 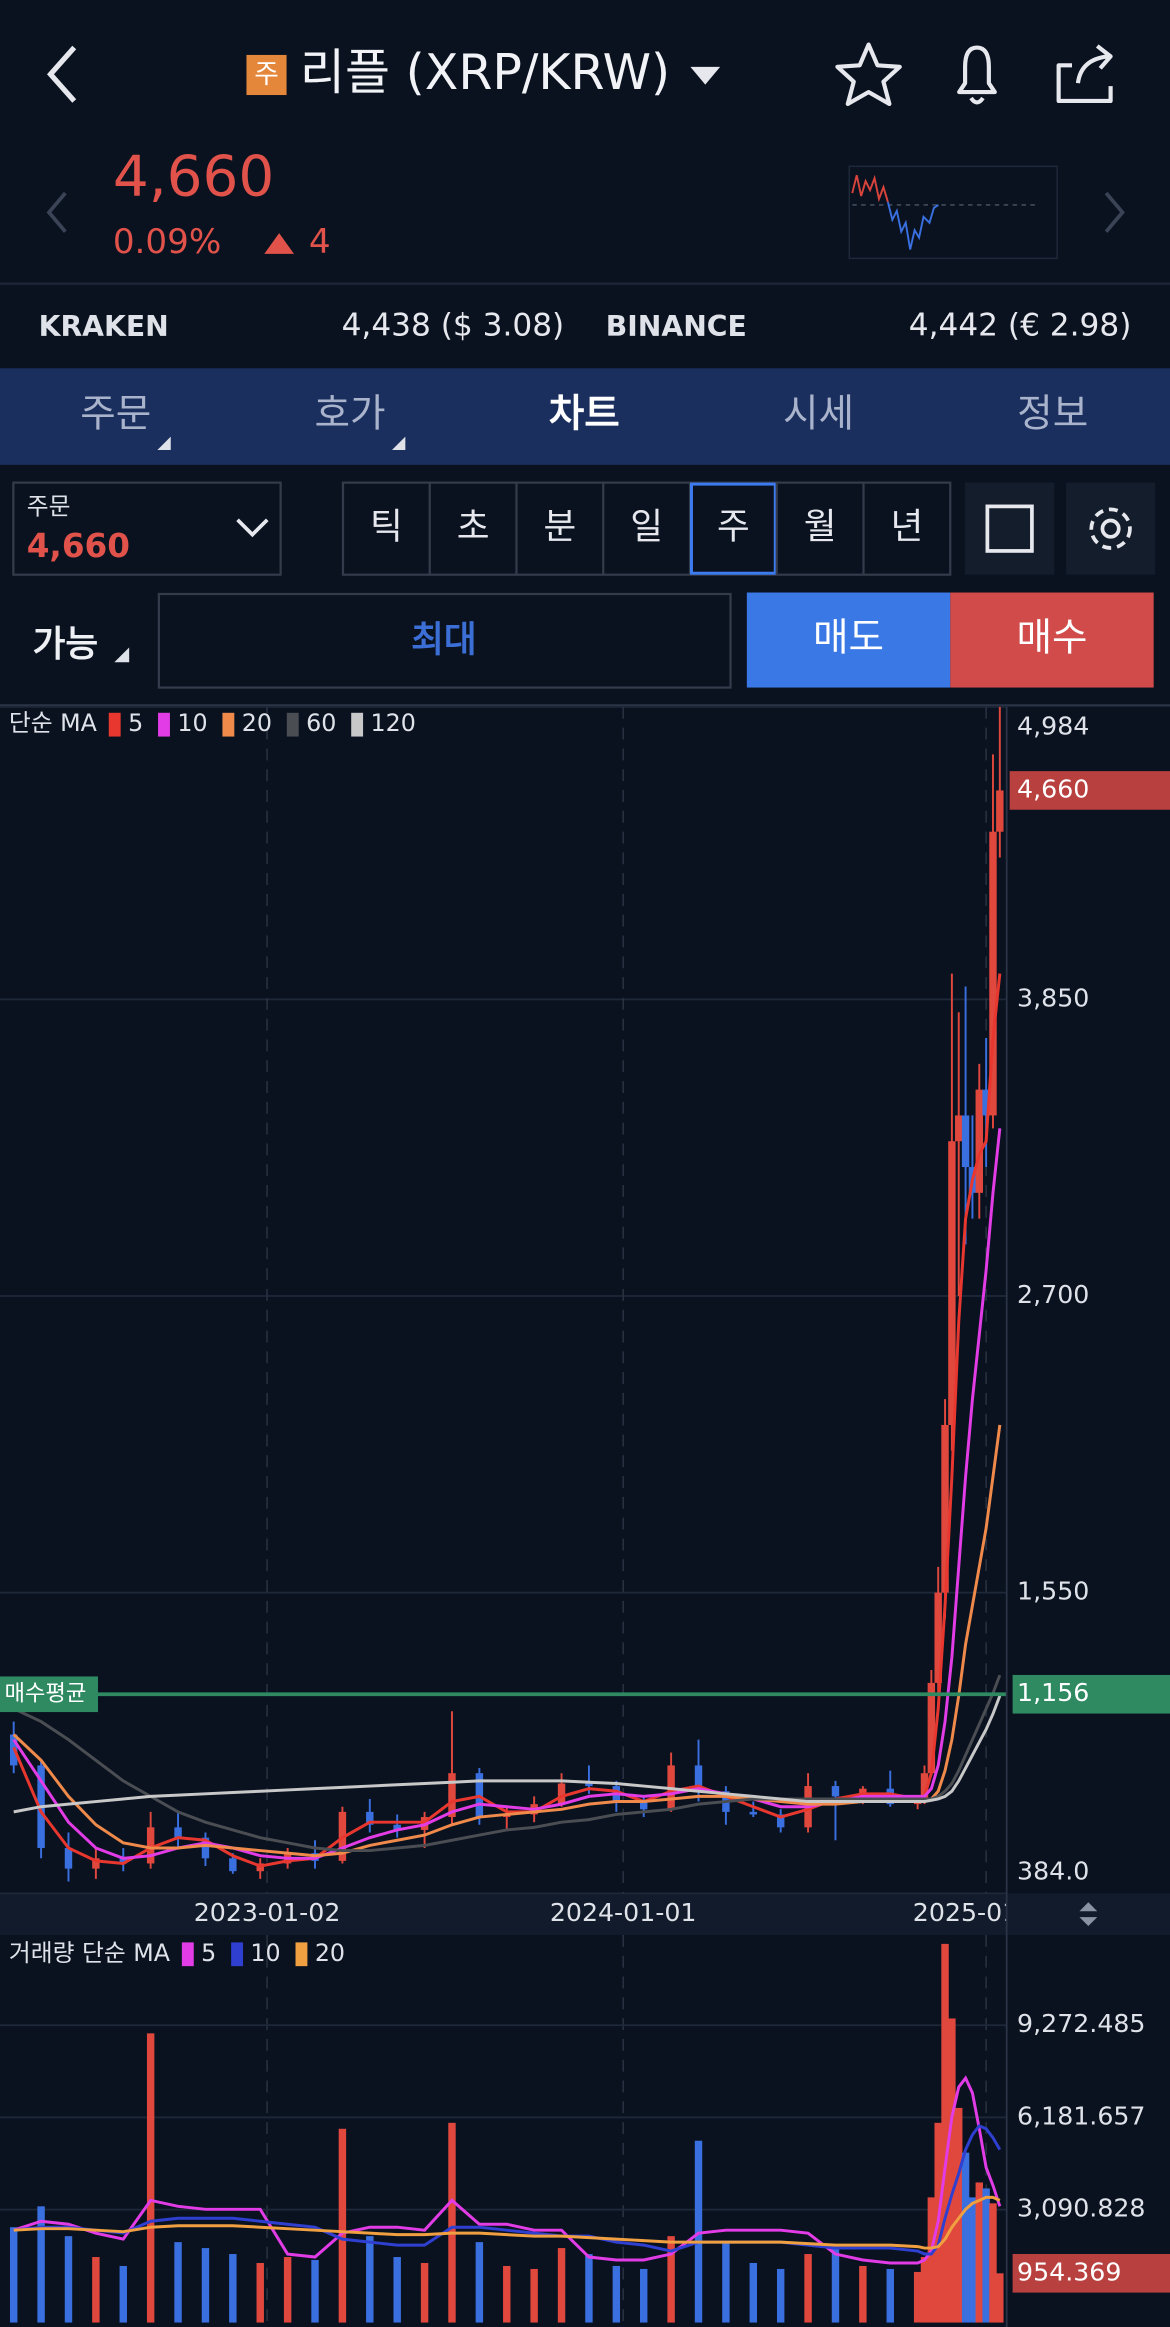 I want to click on order-box-chevron, so click(x=252, y=528).